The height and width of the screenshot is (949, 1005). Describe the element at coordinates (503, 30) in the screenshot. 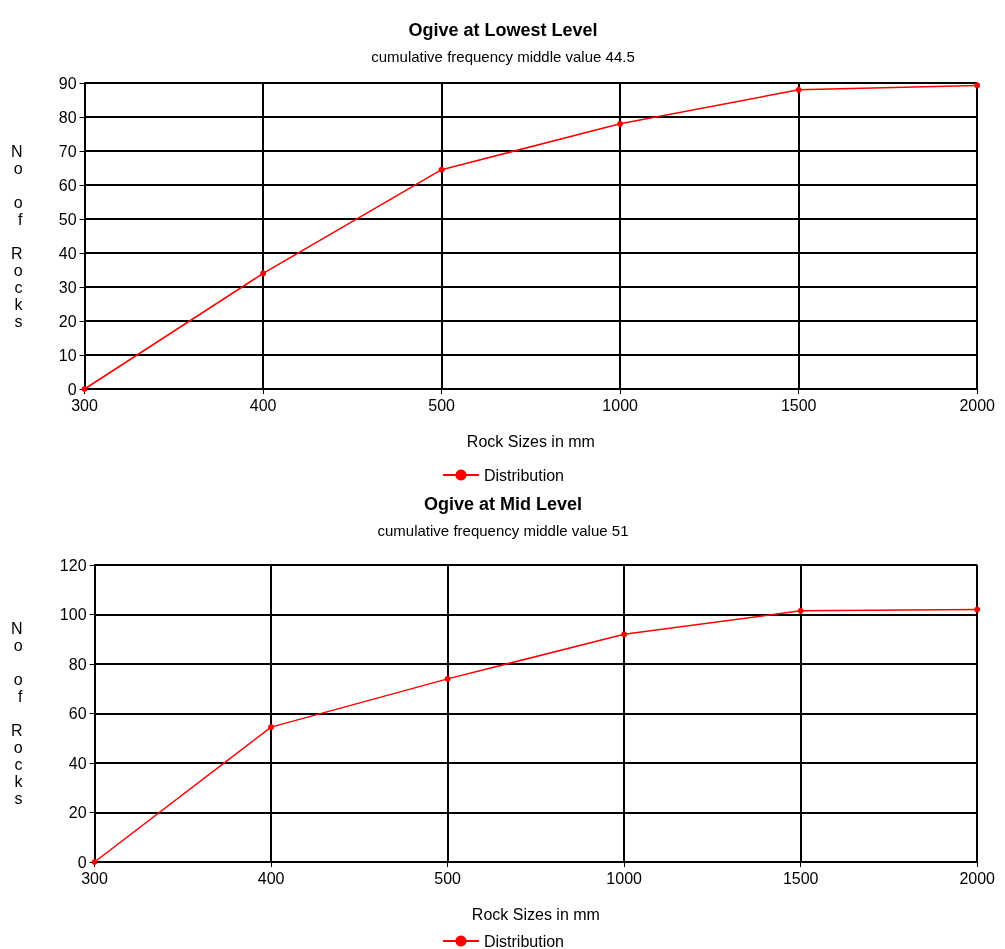

I see `chart-title: Ogive at Lowest Level` at that location.